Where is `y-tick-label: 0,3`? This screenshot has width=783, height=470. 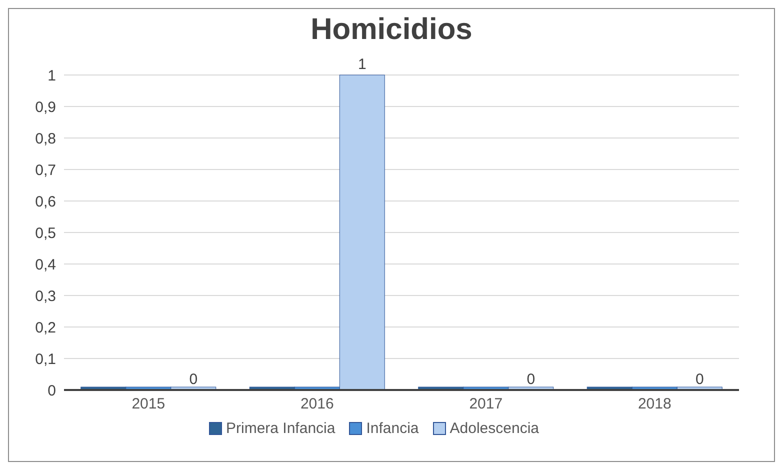
y-tick-label: 0,3 is located at coordinates (45, 296).